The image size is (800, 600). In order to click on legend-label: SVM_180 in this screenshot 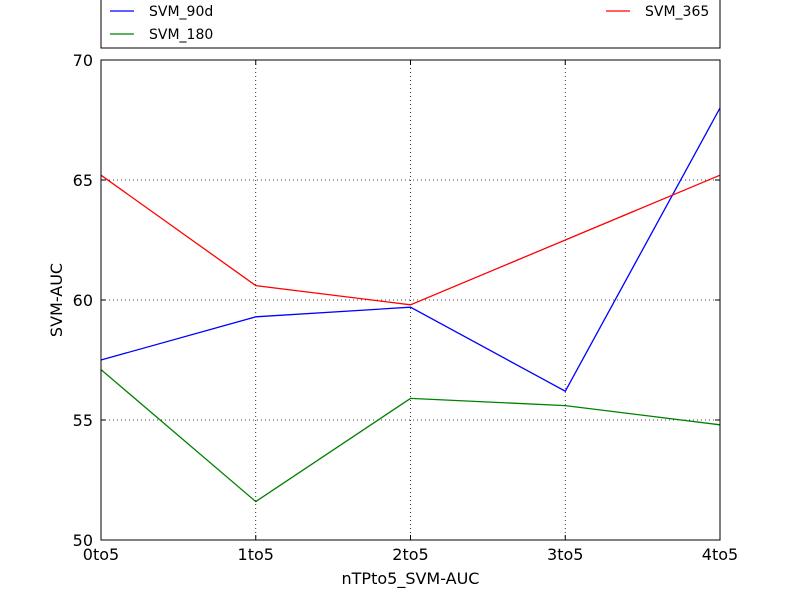, I will do `click(181, 35)`.